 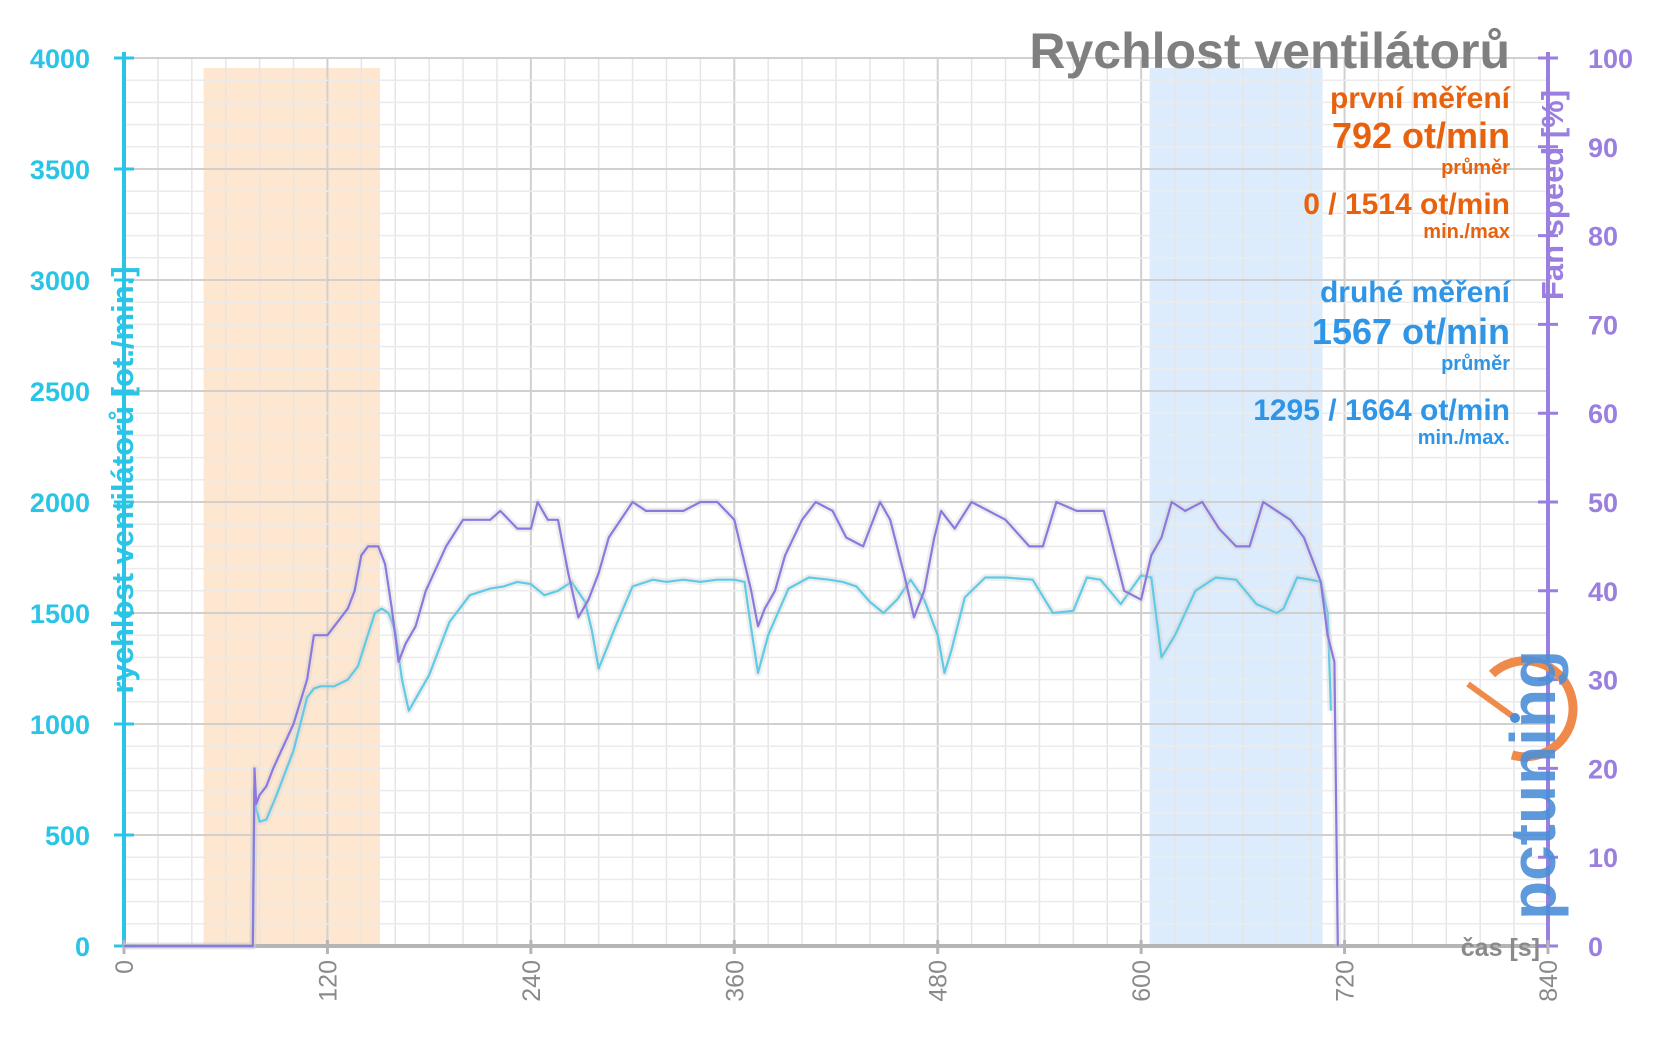 What do you see at coordinates (1603, 858) in the screenshot?
I see `y-right-tick-label: 10` at bounding box center [1603, 858].